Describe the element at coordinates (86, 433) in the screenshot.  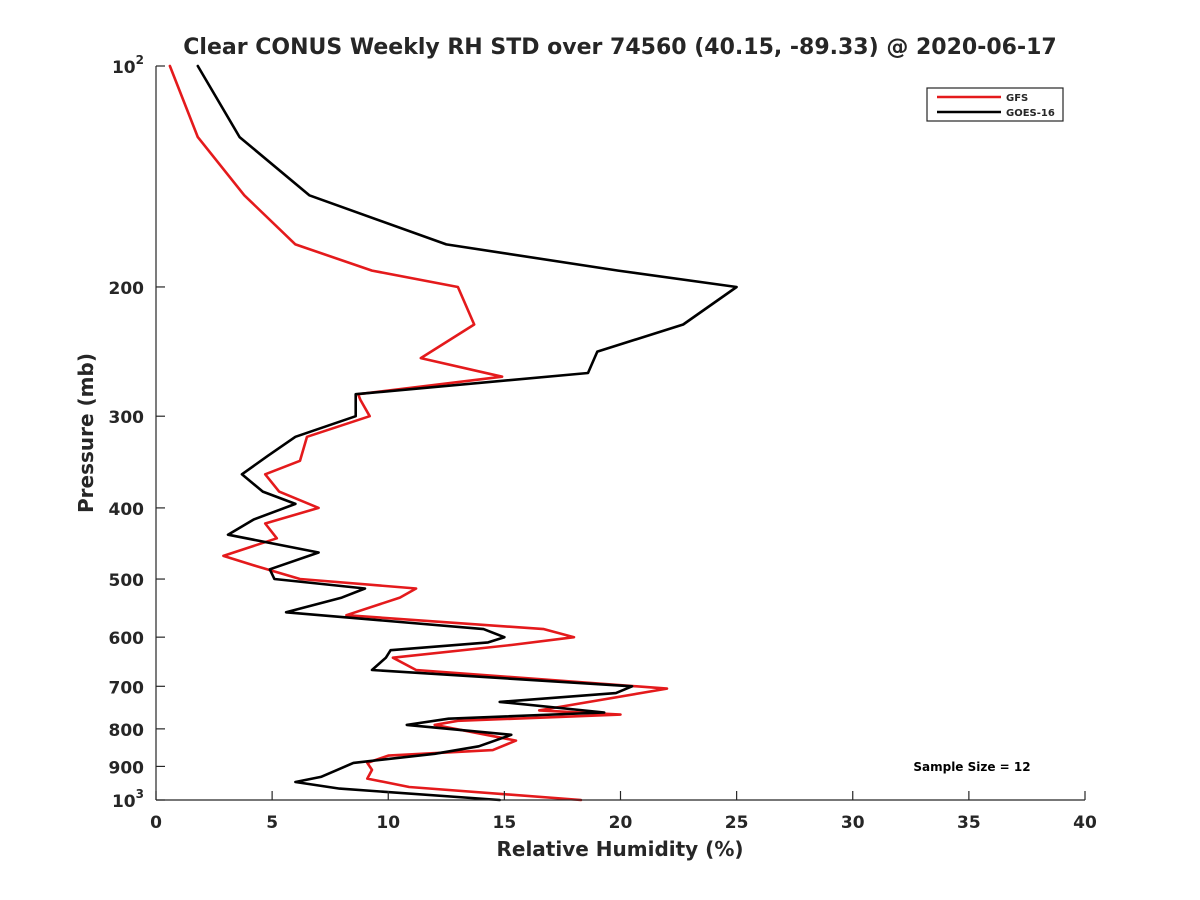
I see `y-axis-label: Pressure (mb)` at that location.